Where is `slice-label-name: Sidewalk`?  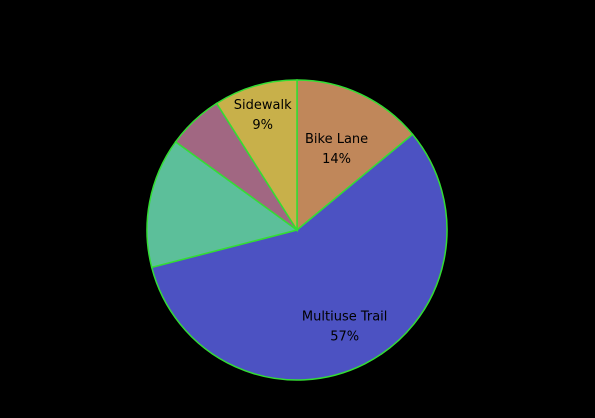
slice-label-name: Sidewalk is located at coordinates (263, 105).